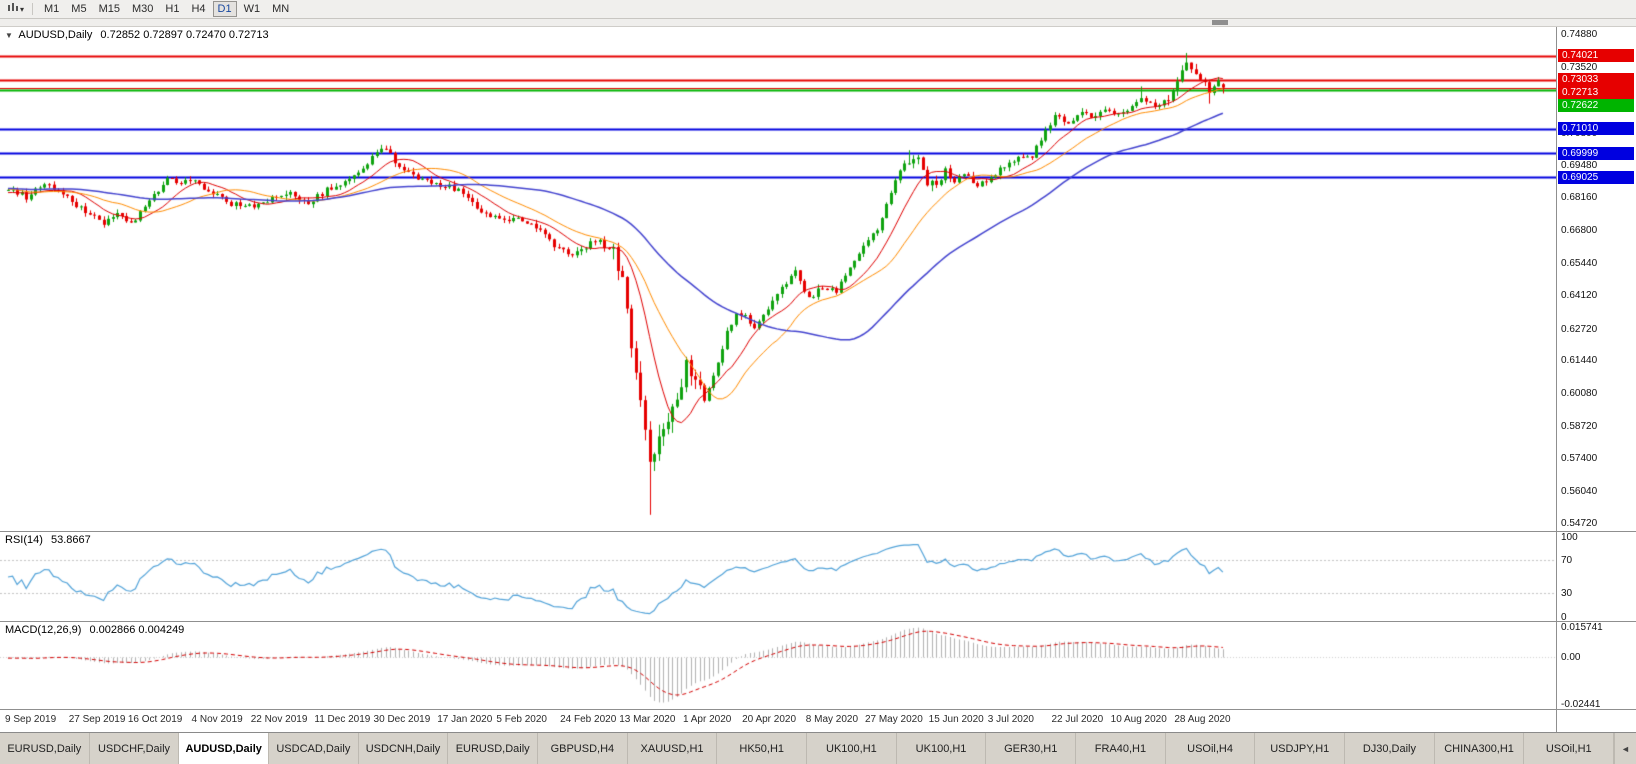  What do you see at coordinates (224, 9) in the screenshot?
I see `timeframe-button-d1: D1` at bounding box center [224, 9].